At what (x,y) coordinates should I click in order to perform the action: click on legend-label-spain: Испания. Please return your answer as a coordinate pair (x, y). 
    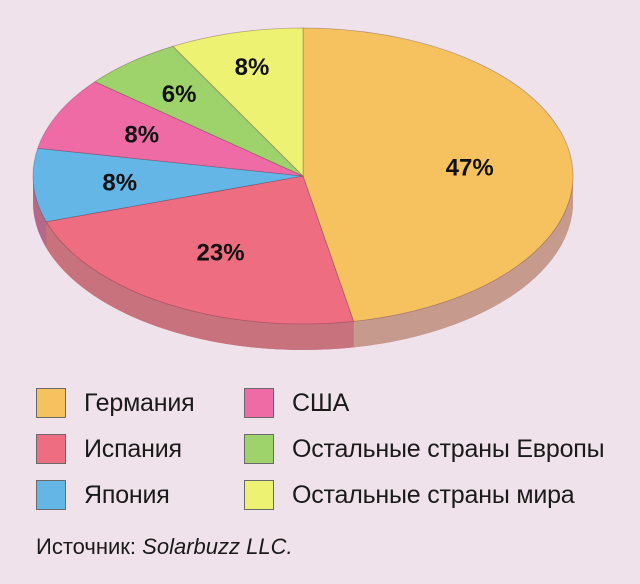
    Looking at the image, I should click on (133, 448).